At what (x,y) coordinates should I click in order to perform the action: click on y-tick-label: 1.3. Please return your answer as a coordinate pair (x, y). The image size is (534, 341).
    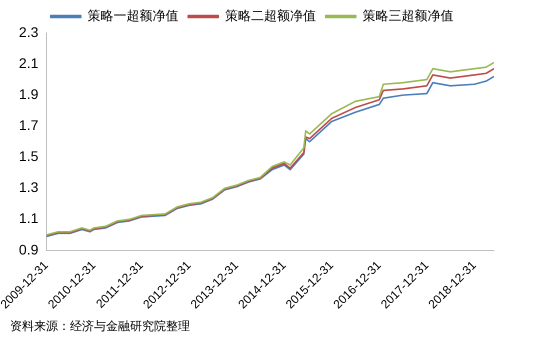
    Looking at the image, I should click on (28, 187).